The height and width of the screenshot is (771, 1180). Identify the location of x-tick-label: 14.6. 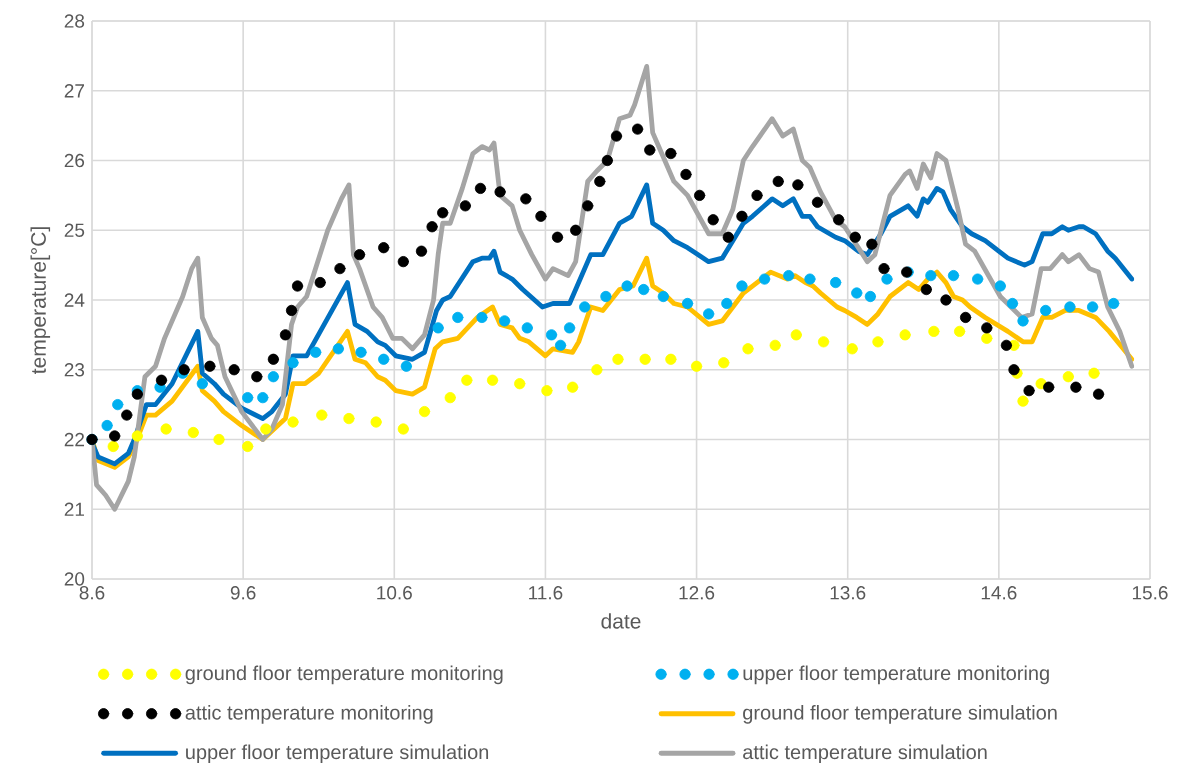
(999, 593).